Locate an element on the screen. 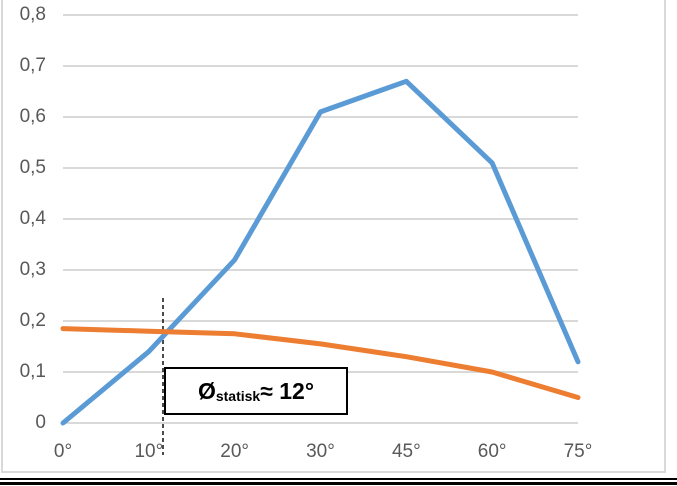 Image resolution: width=677 pixels, height=486 pixels. annotation-symbol: Ø is located at coordinates (206, 390).